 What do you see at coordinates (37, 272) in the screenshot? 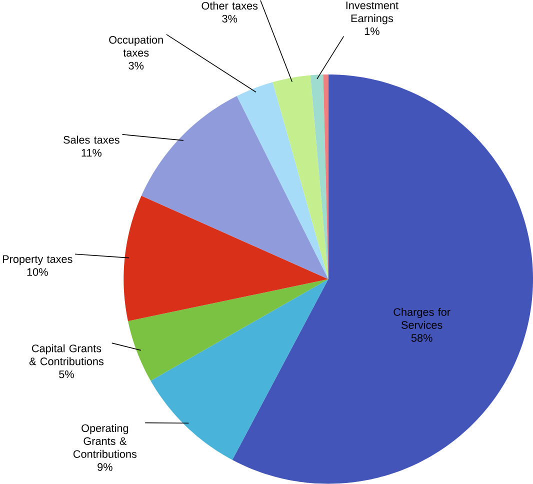
I see `data-label: 10%` at bounding box center [37, 272].